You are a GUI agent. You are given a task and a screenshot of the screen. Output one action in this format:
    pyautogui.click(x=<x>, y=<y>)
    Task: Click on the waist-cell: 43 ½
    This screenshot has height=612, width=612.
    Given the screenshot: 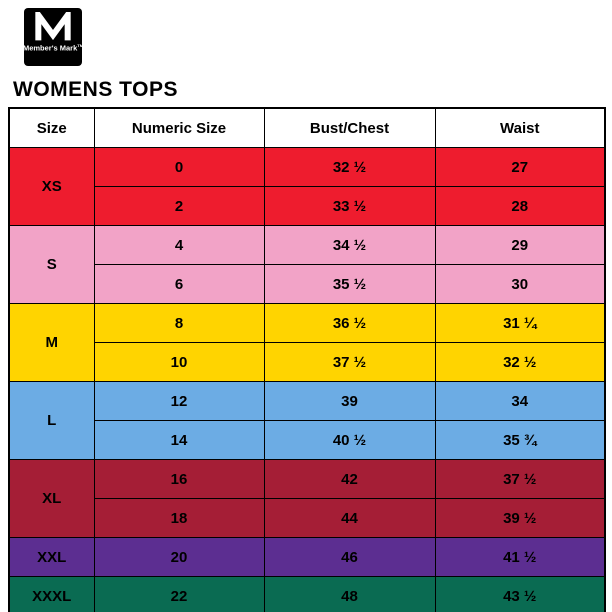 What is the action you would take?
    pyautogui.click(x=520, y=594)
    